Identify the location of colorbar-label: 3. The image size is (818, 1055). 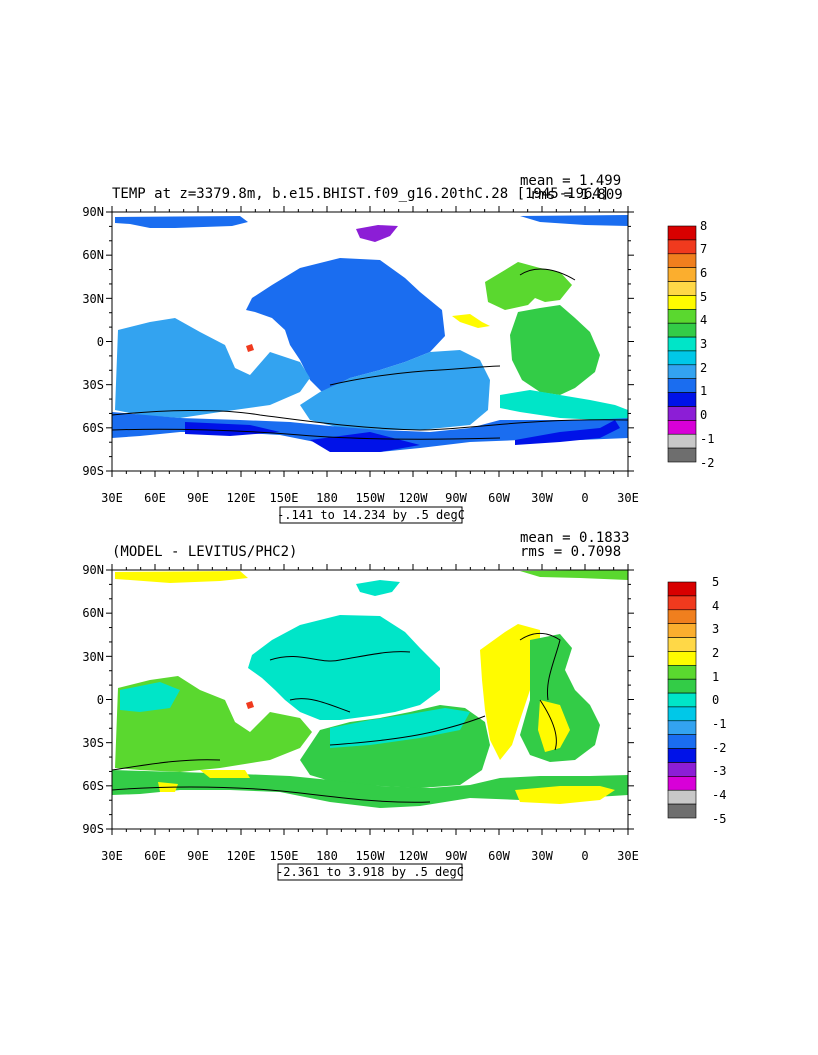
(715, 629).